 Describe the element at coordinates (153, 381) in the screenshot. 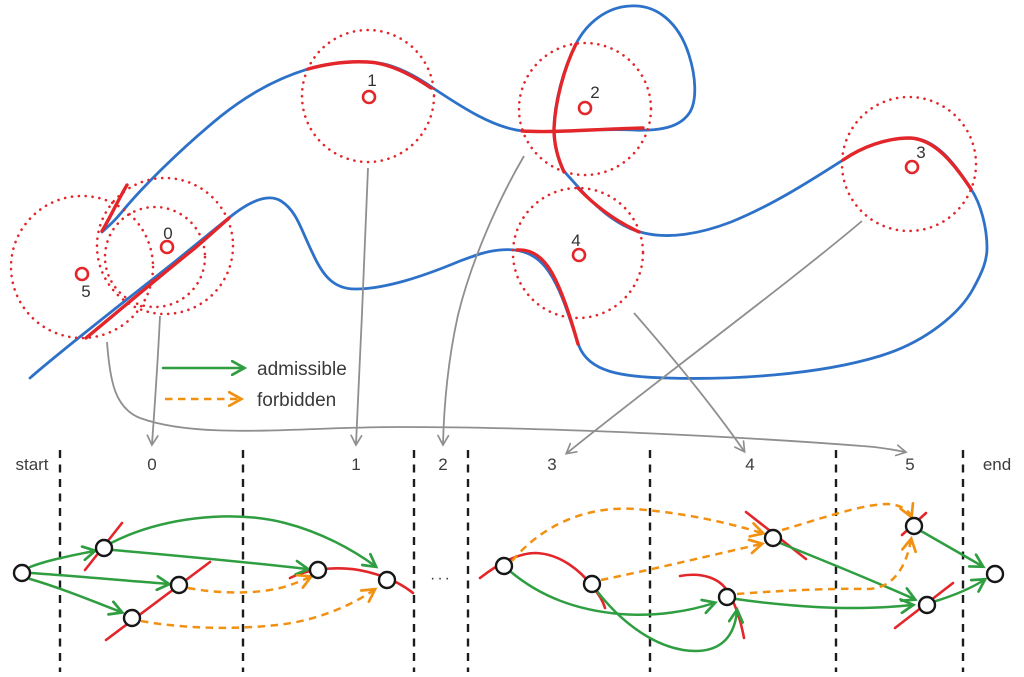

I see `mapping-arrow-region0` at that location.